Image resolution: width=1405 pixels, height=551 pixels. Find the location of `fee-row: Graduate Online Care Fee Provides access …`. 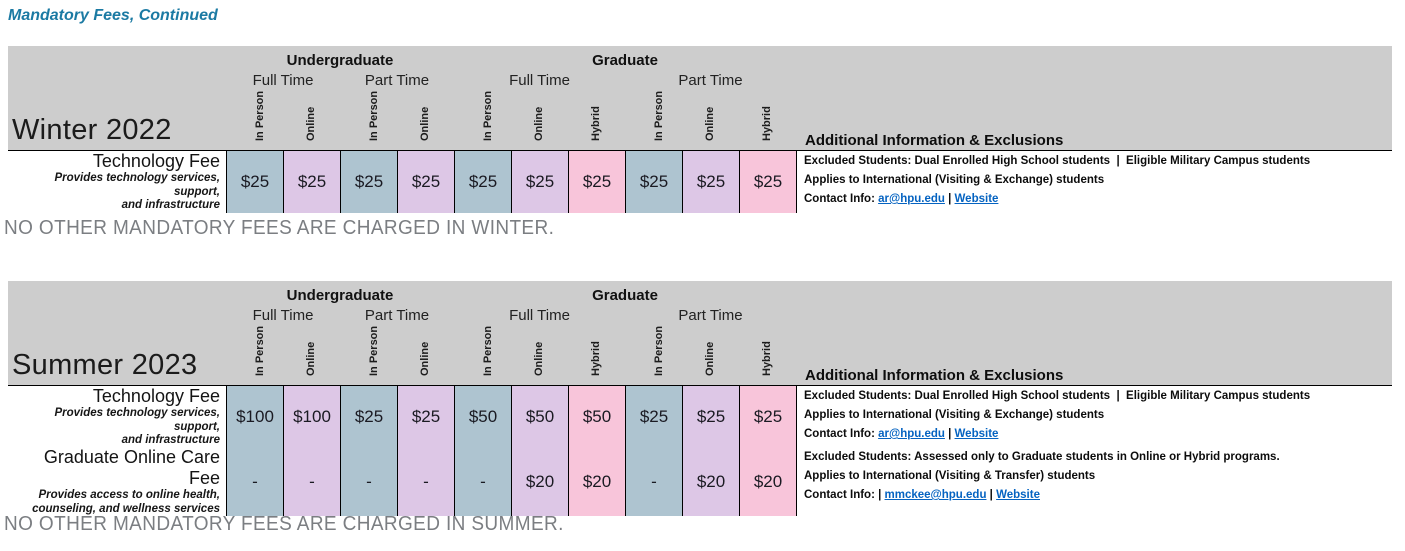

fee-row: Graduate Online Care Fee Provides access … is located at coordinates (700, 481).